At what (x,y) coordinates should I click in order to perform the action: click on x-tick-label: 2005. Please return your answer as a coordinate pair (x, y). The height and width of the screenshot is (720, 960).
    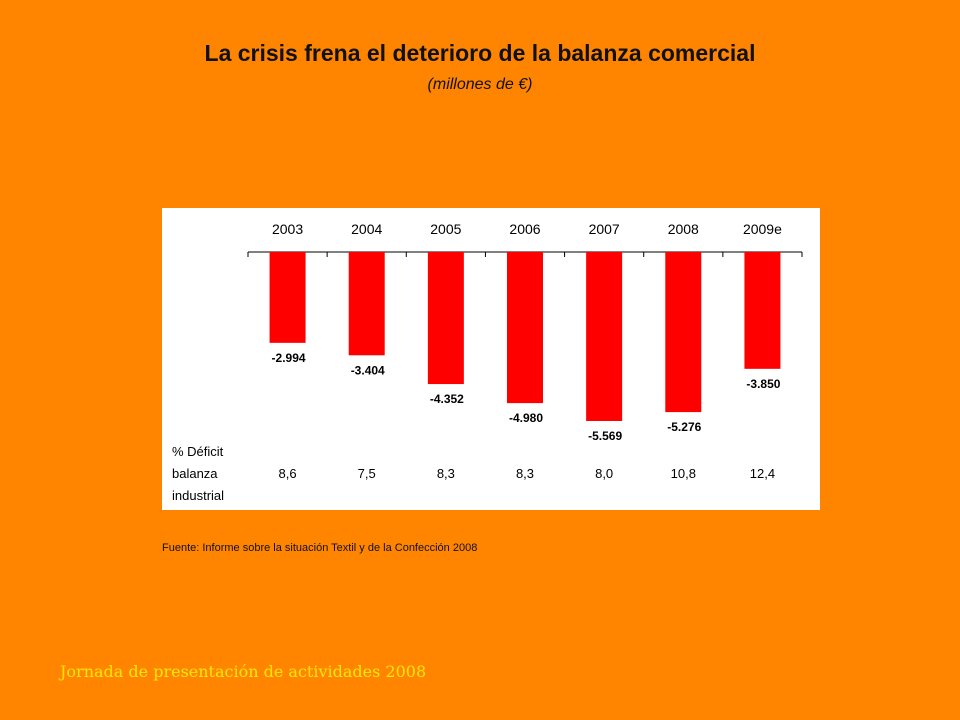
    Looking at the image, I should click on (445, 229).